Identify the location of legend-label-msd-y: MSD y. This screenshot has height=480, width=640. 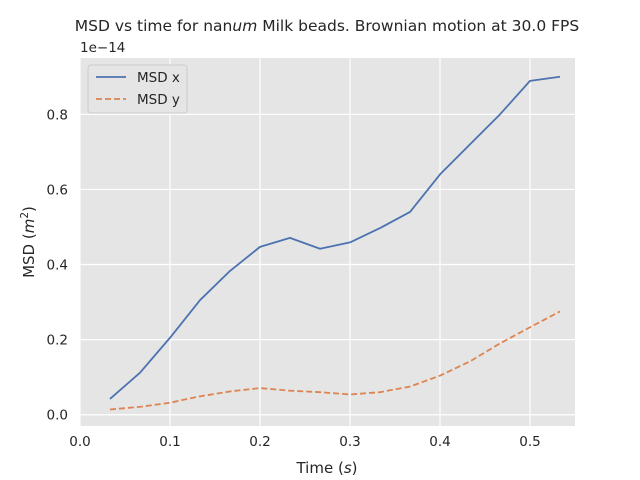
(158, 100).